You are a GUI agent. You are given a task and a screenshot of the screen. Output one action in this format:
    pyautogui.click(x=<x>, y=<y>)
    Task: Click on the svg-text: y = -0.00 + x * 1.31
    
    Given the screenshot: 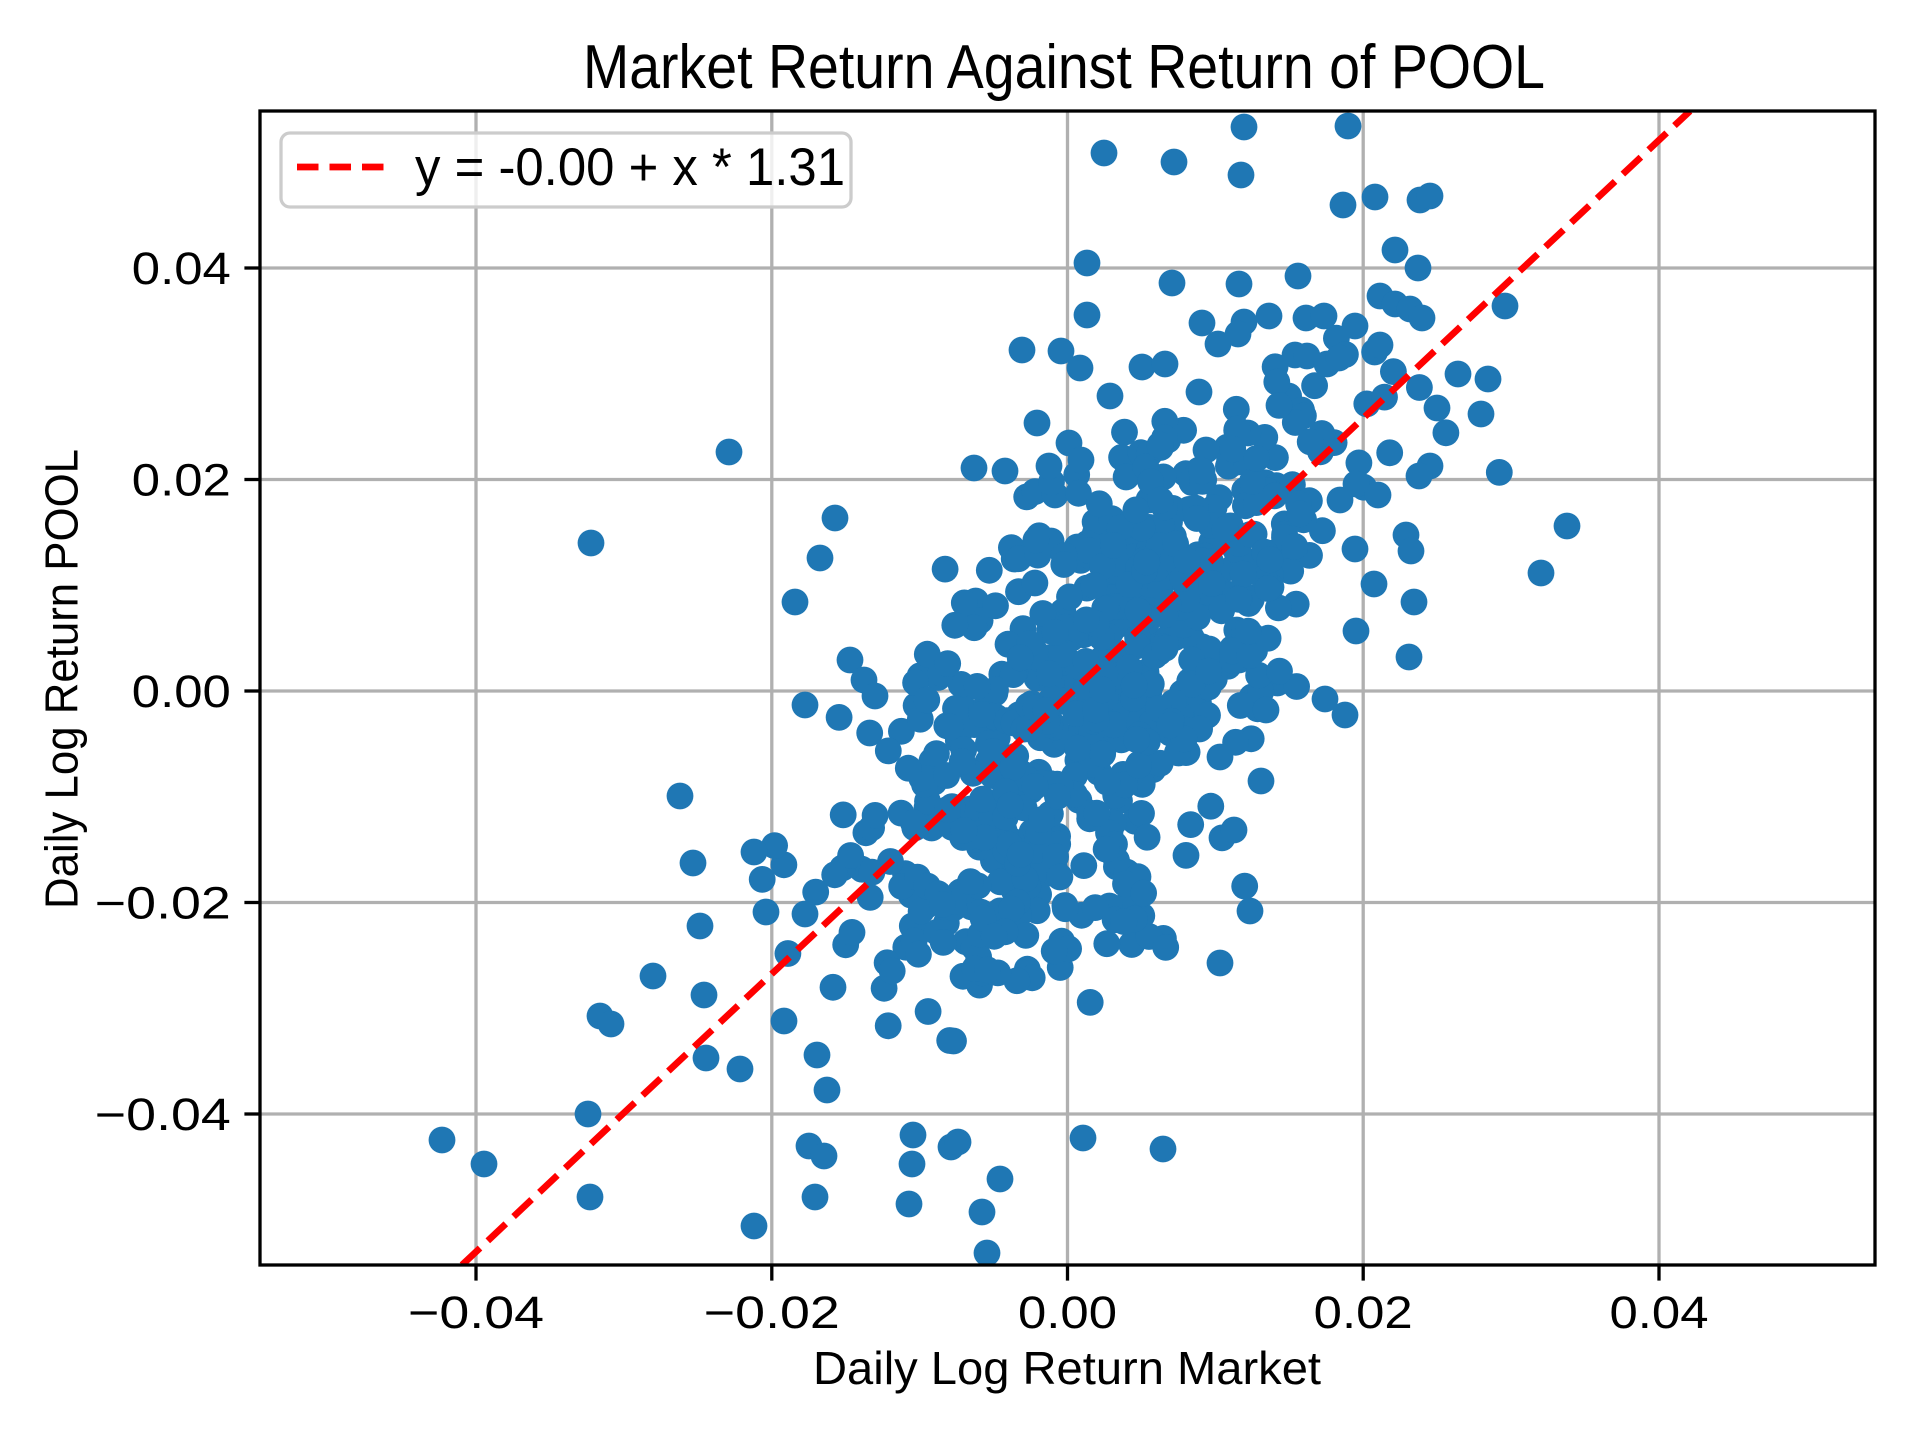 What is the action you would take?
    pyautogui.click(x=630, y=167)
    